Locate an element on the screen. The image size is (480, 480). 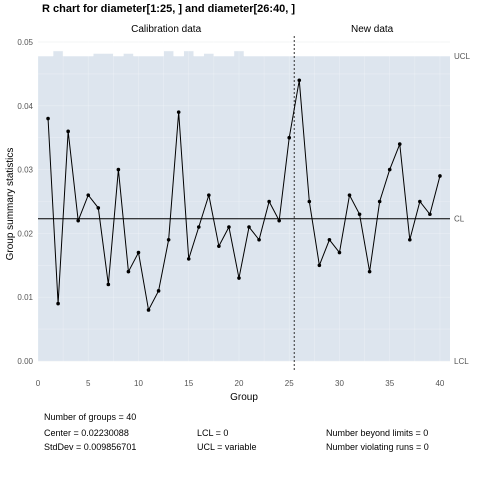
section-label-new-data: New data is located at coordinates (372, 29).